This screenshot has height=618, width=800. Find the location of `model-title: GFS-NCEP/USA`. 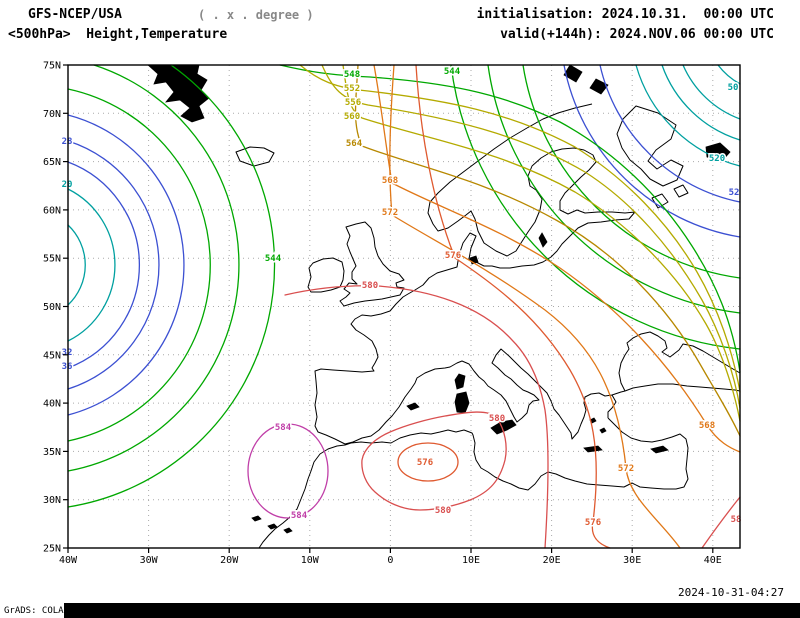

model-title: GFS-NCEP/USA is located at coordinates (75, 14).